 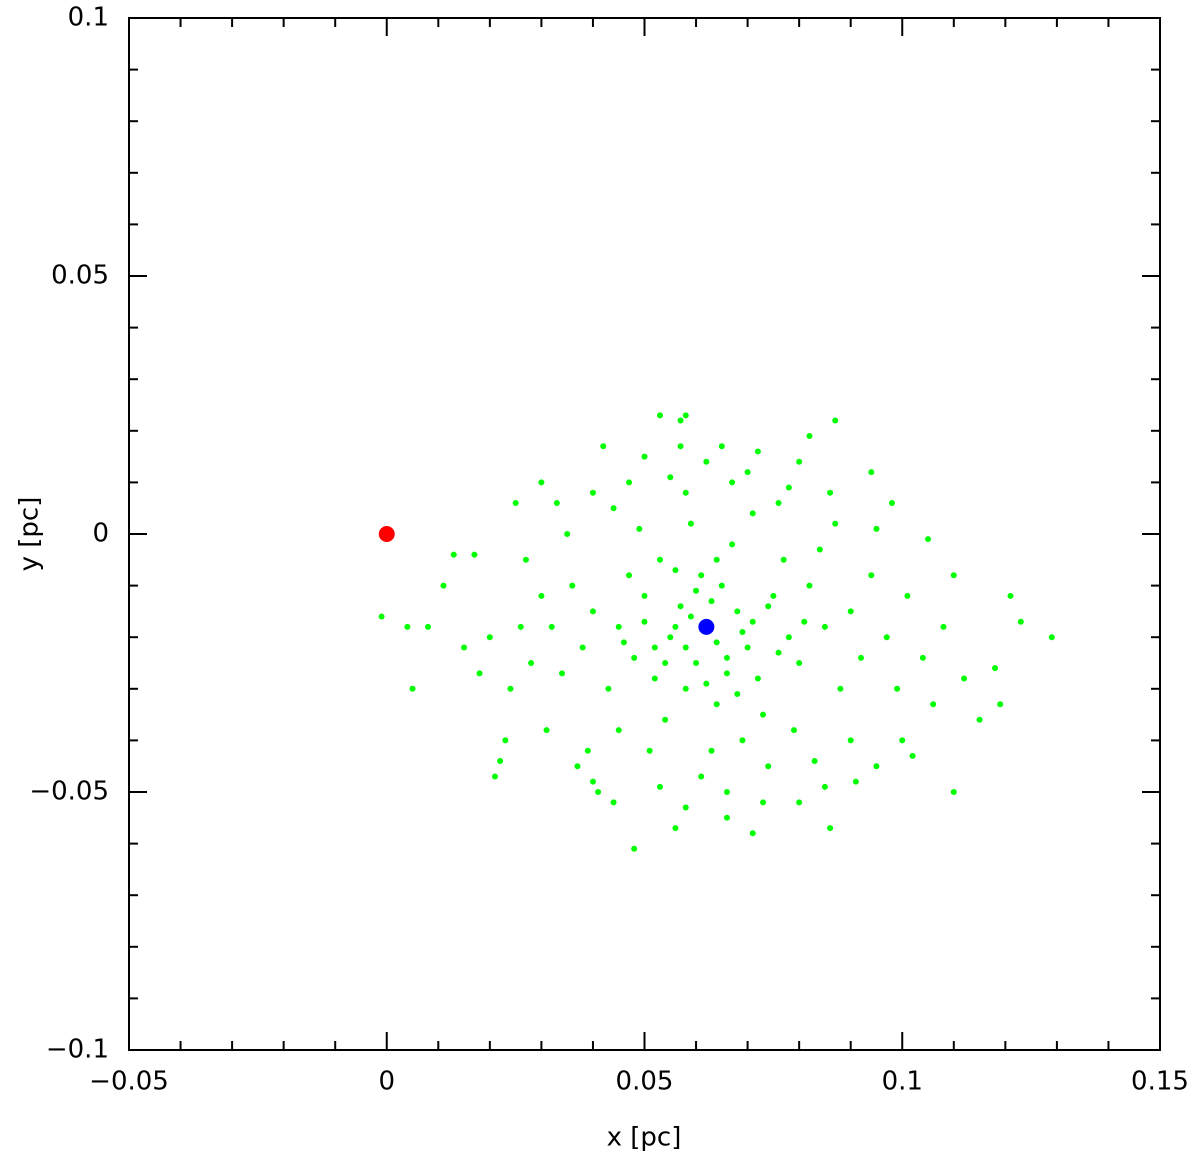 What do you see at coordinates (644, 1138) in the screenshot?
I see `x-axis-label: x [pc]` at bounding box center [644, 1138].